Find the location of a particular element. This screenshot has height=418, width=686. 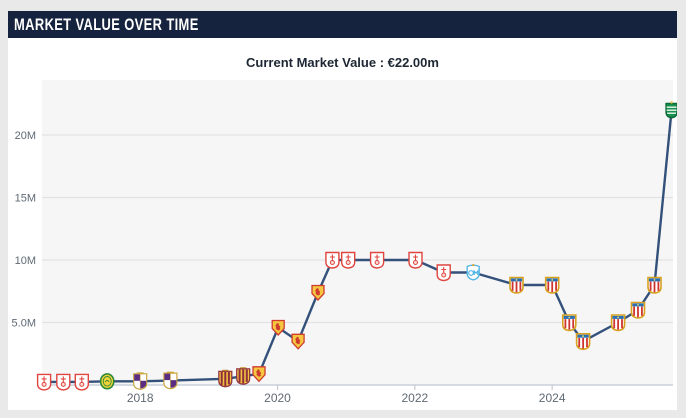

panel-title: MARKET VALUE OVER TIME is located at coordinates (106, 24).